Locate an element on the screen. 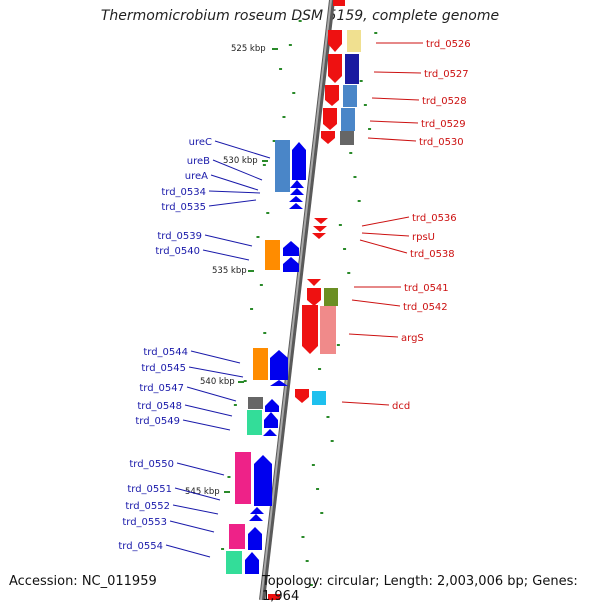  gene-label-trd_0526: trd_0526 is located at coordinates (448, 44).